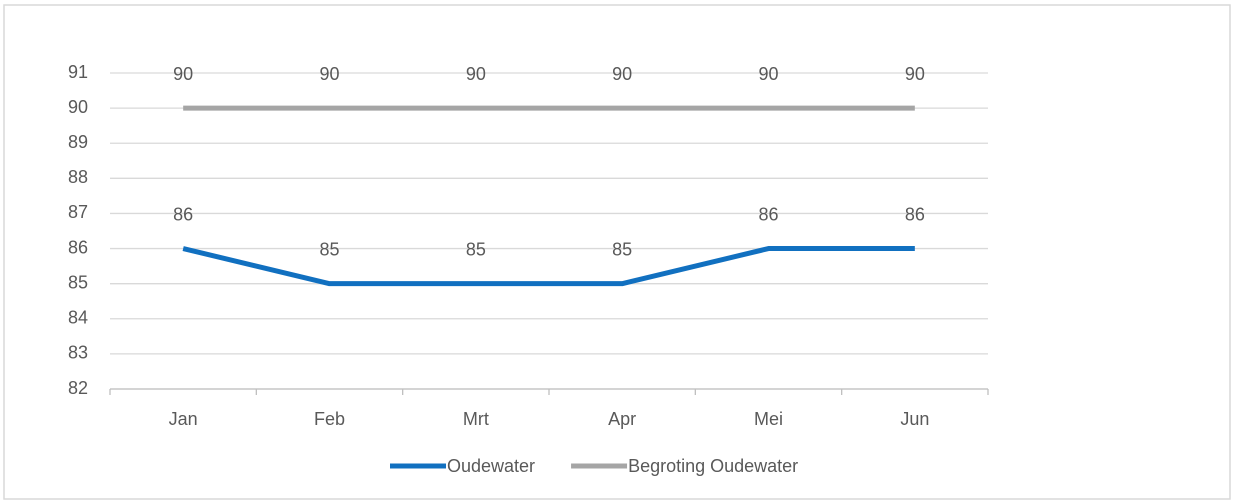 This screenshot has width=1234, height=503. I want to click on x-tick-label: Jun, so click(914, 419).